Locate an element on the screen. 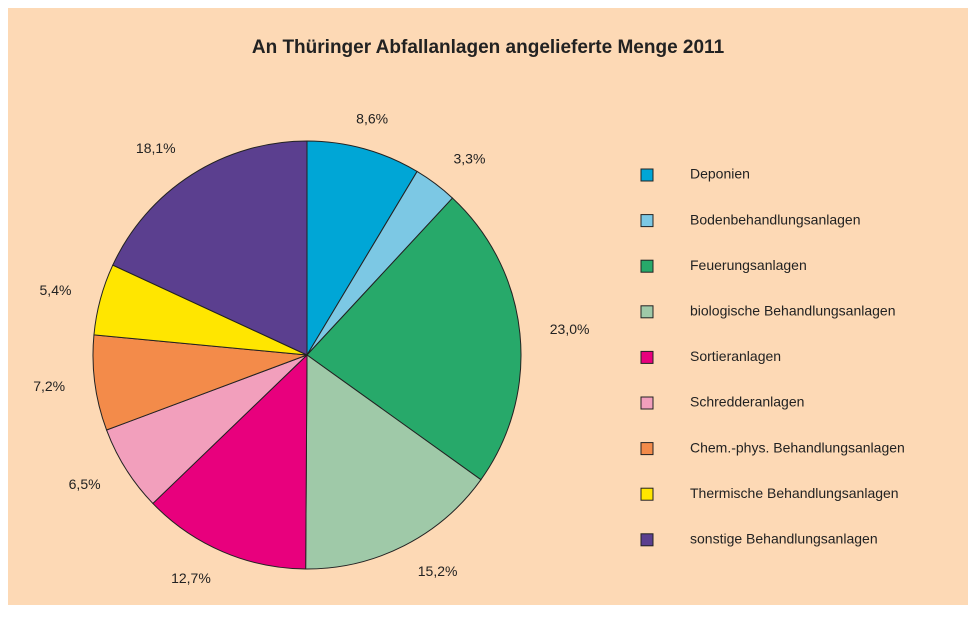 The width and height of the screenshot is (976, 621). legend-label: Deponien is located at coordinates (720, 174).